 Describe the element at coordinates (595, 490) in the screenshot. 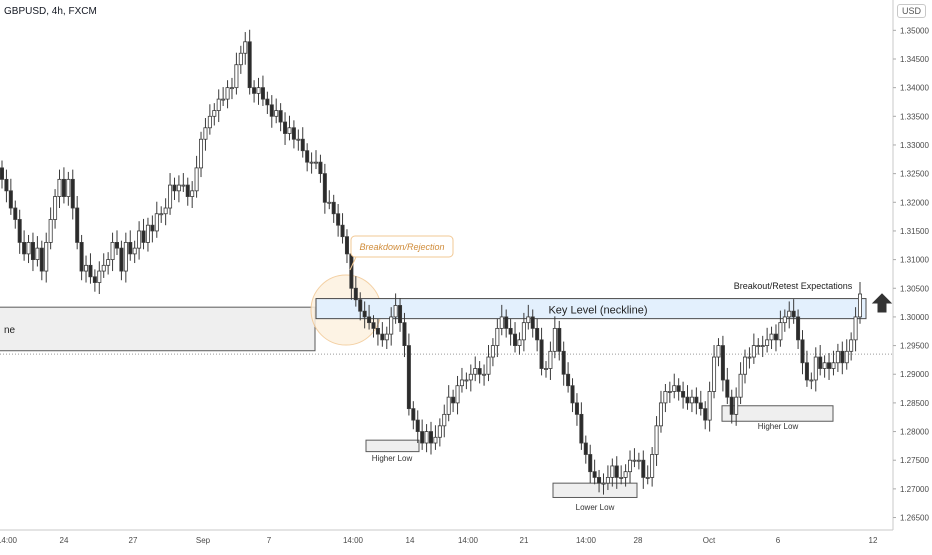

I see `support-box` at that location.